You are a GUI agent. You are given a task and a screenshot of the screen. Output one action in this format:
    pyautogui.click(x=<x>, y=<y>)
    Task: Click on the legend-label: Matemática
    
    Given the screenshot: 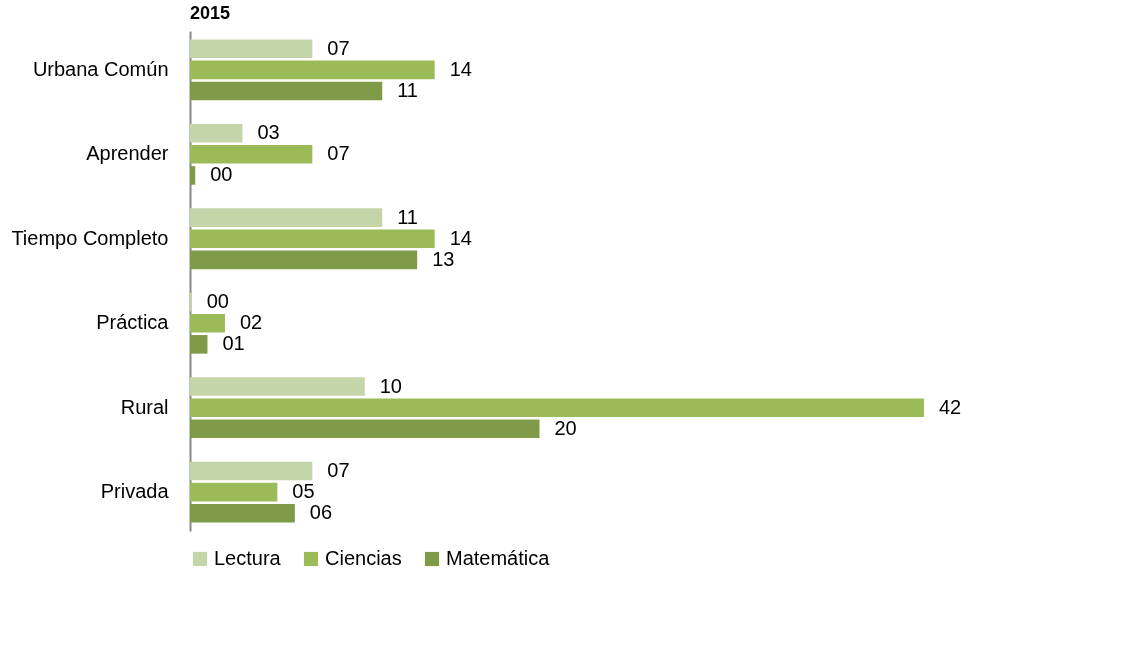 What is the action you would take?
    pyautogui.click(x=498, y=558)
    